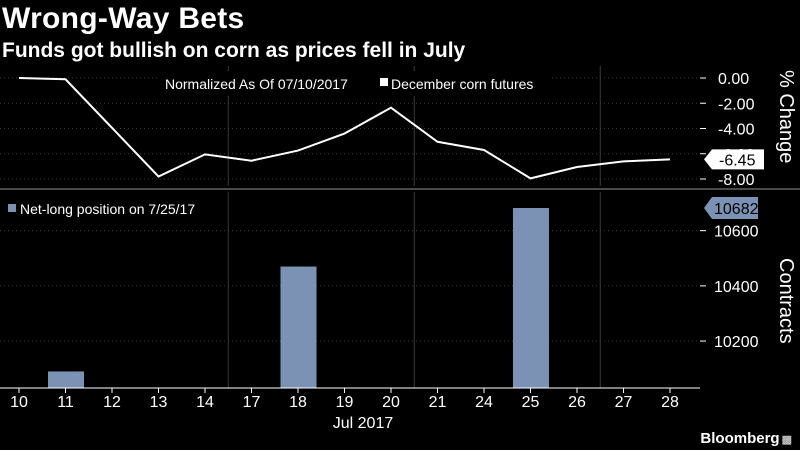  I want to click on x-tick-label: 24, so click(484, 402).